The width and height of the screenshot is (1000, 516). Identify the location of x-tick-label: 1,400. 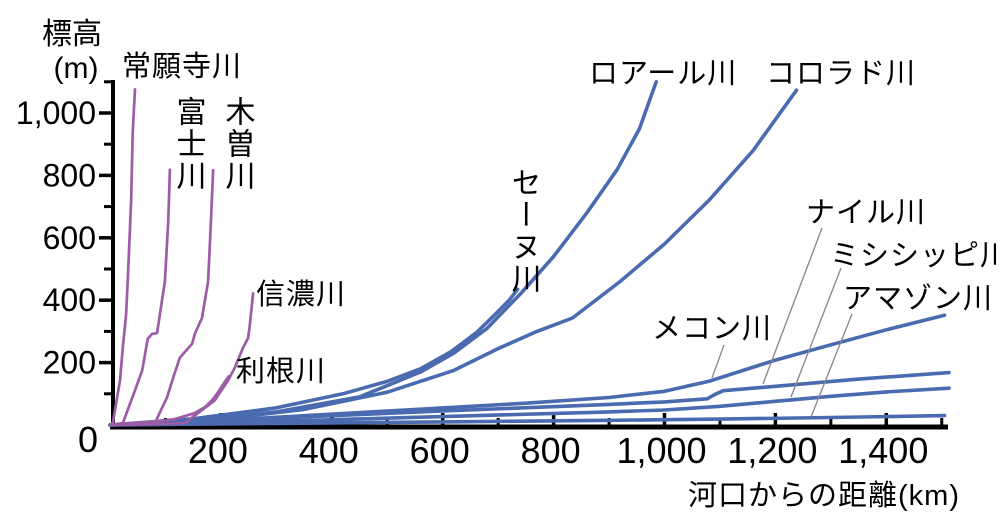
(883, 450).